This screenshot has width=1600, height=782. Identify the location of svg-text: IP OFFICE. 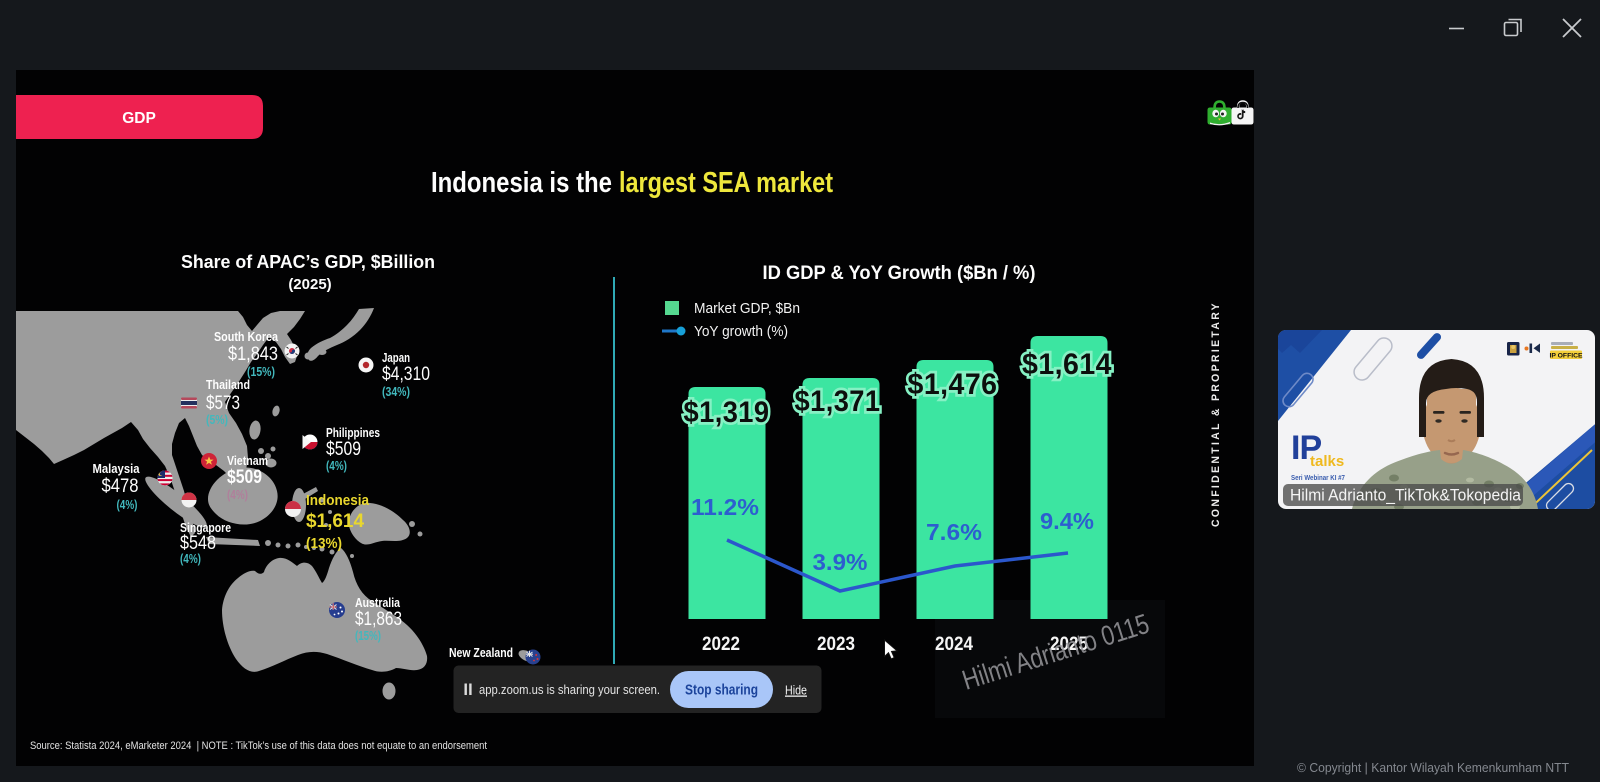
(1566, 356).